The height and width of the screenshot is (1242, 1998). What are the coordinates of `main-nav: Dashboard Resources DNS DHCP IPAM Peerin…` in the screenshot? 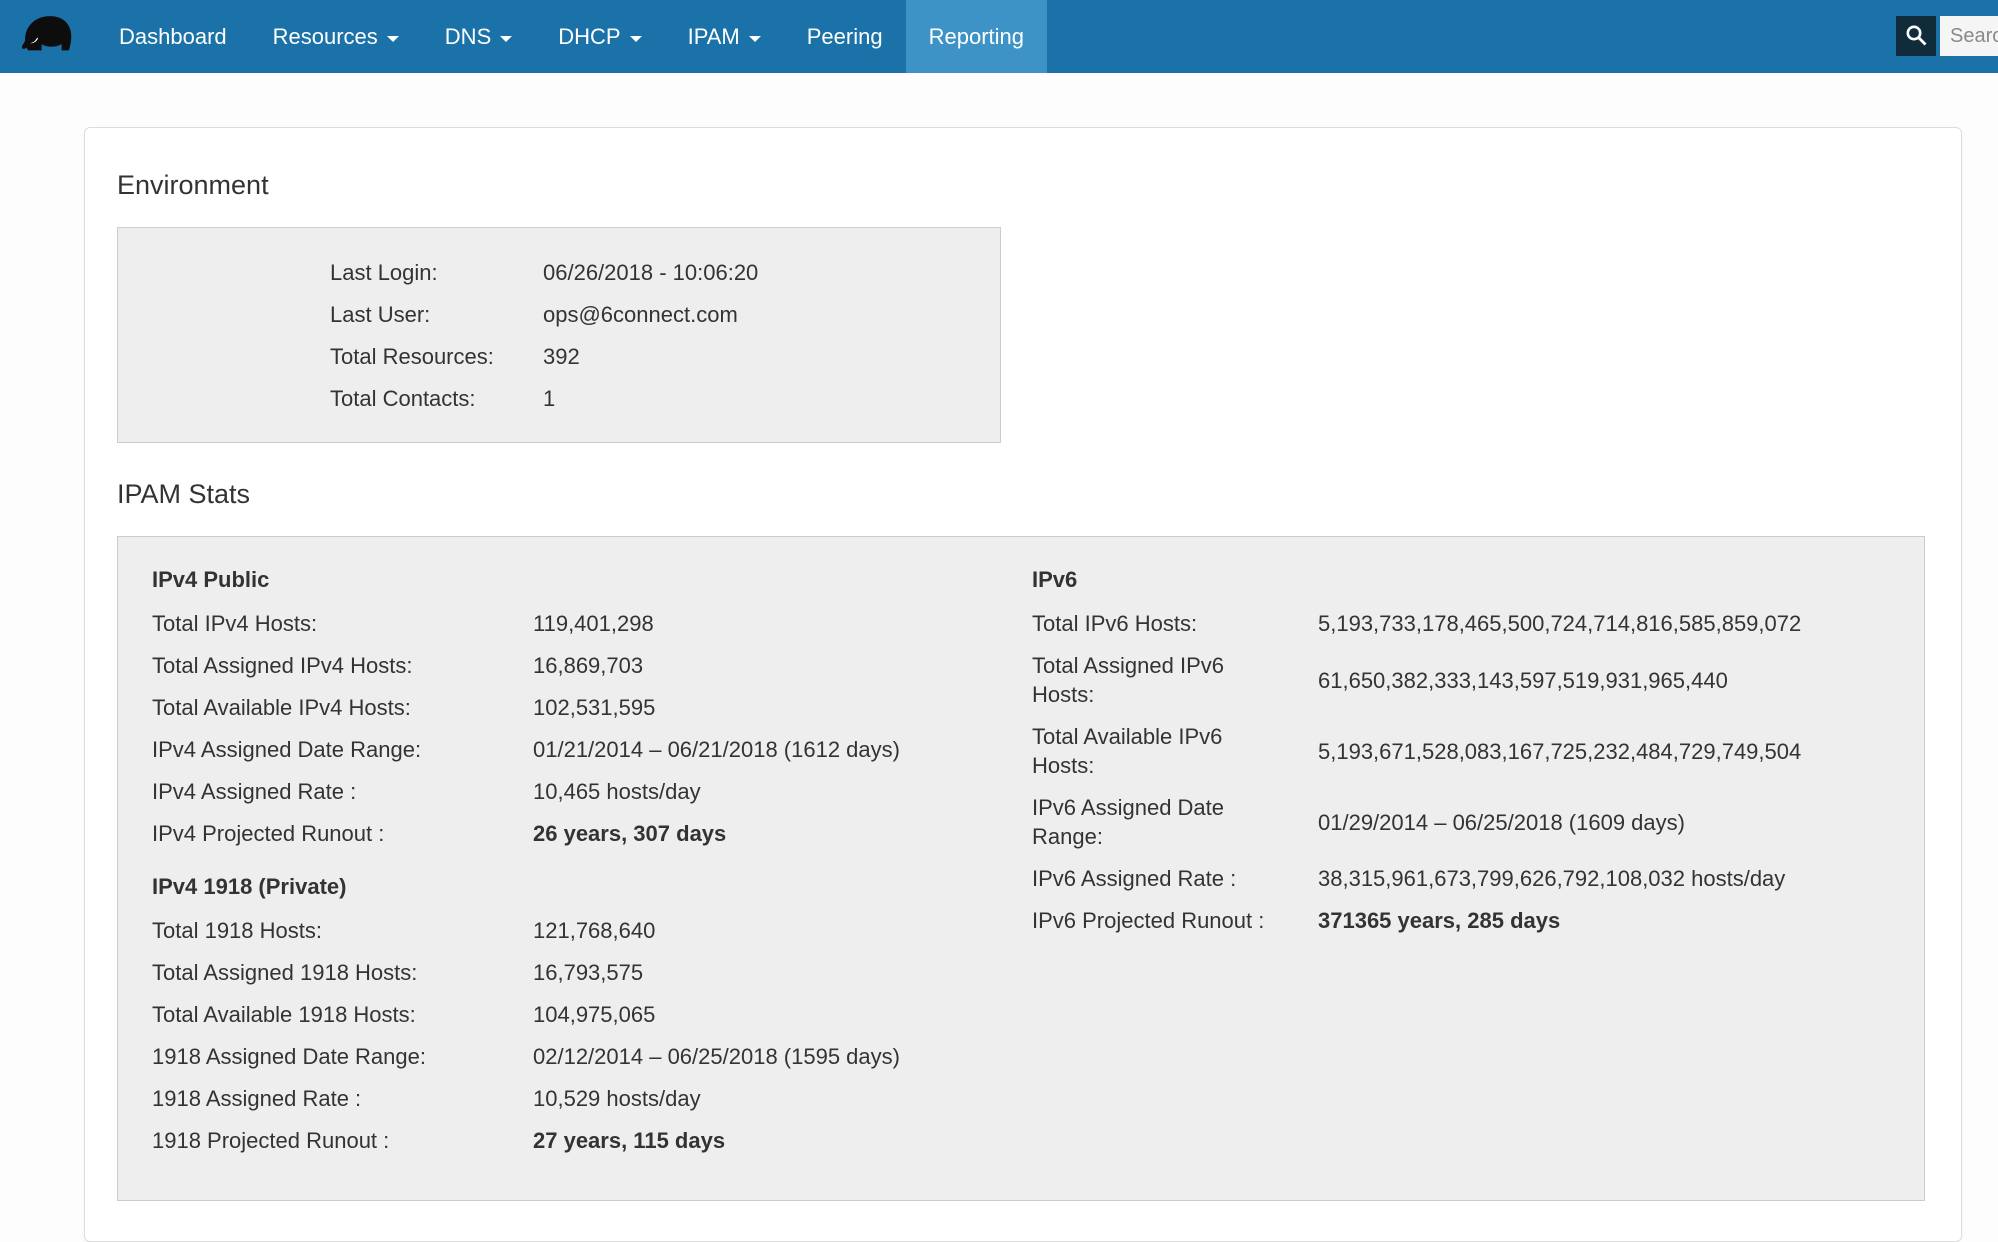 It's located at (571, 36).